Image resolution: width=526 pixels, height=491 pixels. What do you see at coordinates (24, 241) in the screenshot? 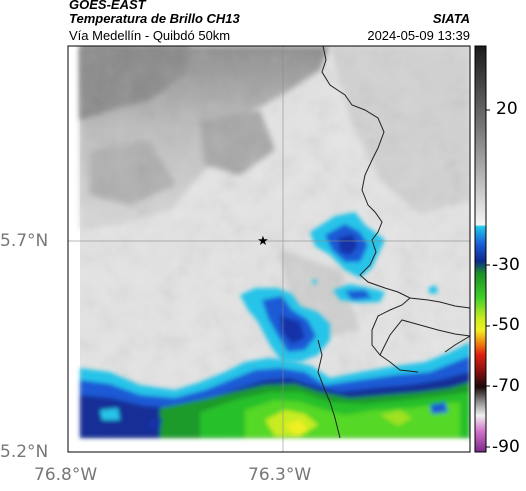
I see `lat-tick-label: 5.7°N` at bounding box center [24, 241].